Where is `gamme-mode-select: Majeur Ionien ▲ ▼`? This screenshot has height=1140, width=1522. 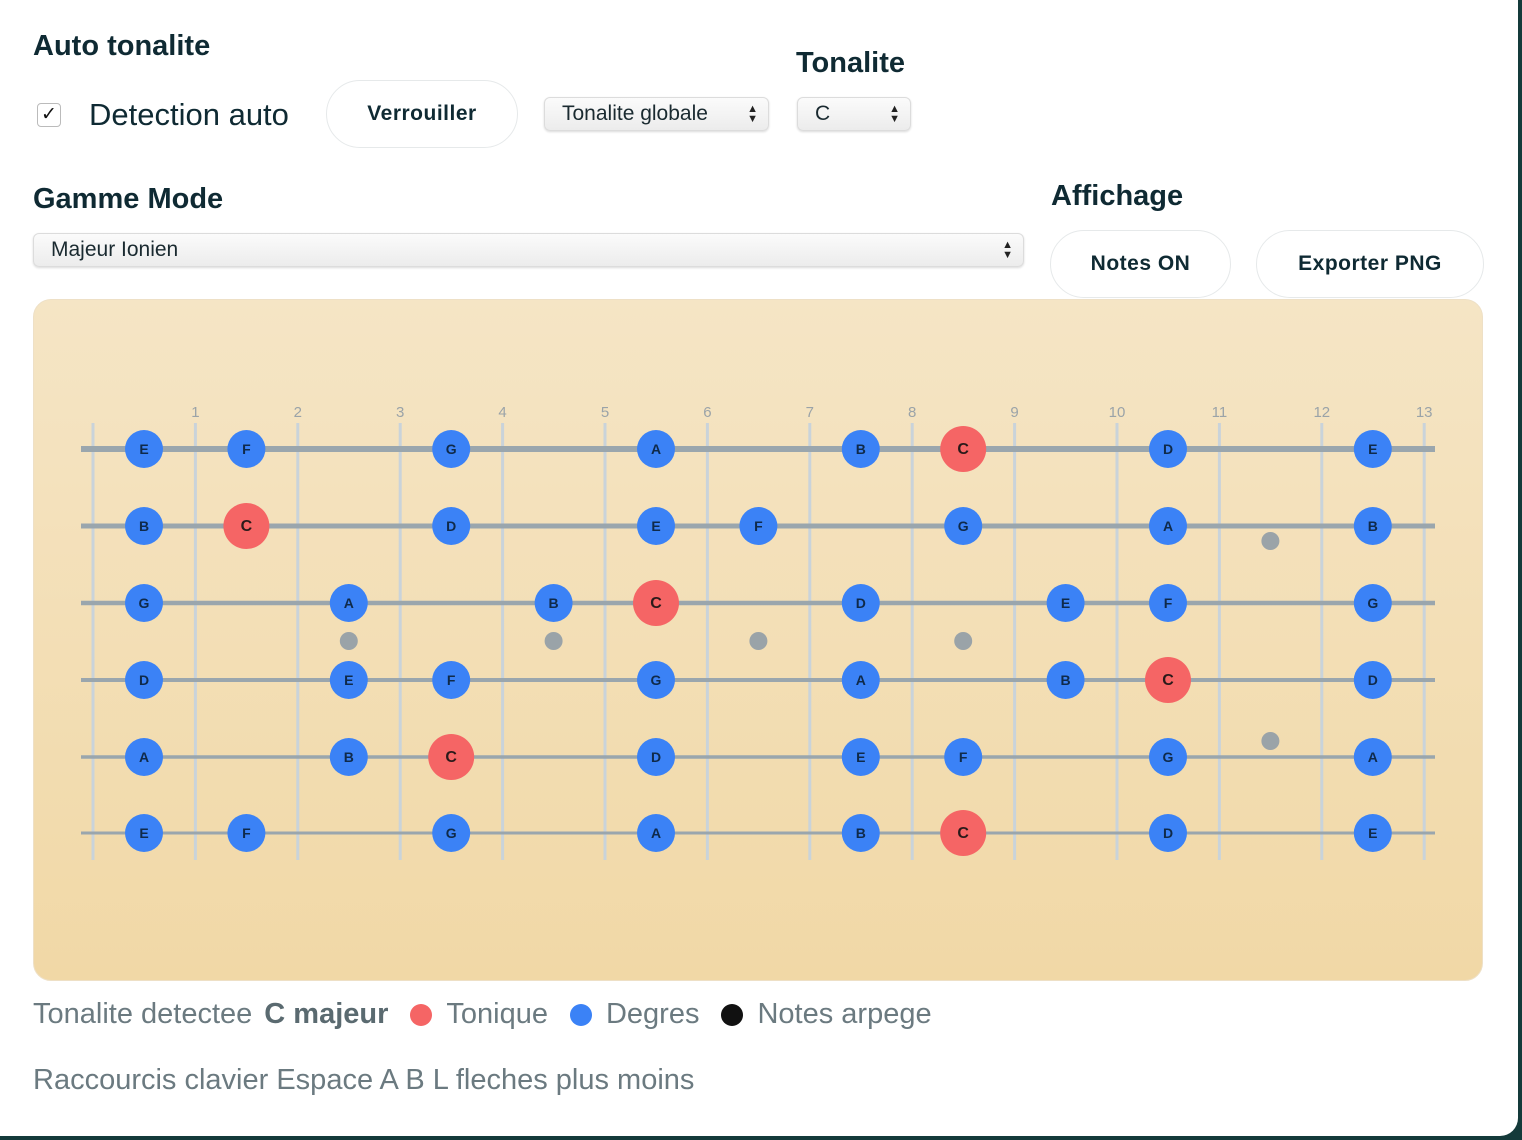
gamme-mode-select: Majeur Ionien ▲ ▼ is located at coordinates (528, 250).